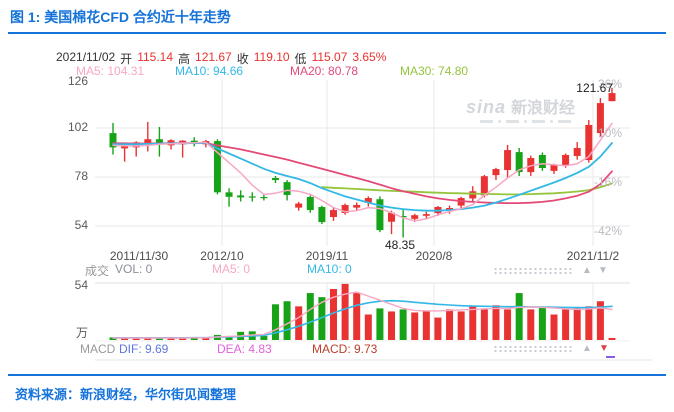  Describe the element at coordinates (231, 269) in the screenshot. I see `vol-ma5-legend: MA5: 0` at that location.